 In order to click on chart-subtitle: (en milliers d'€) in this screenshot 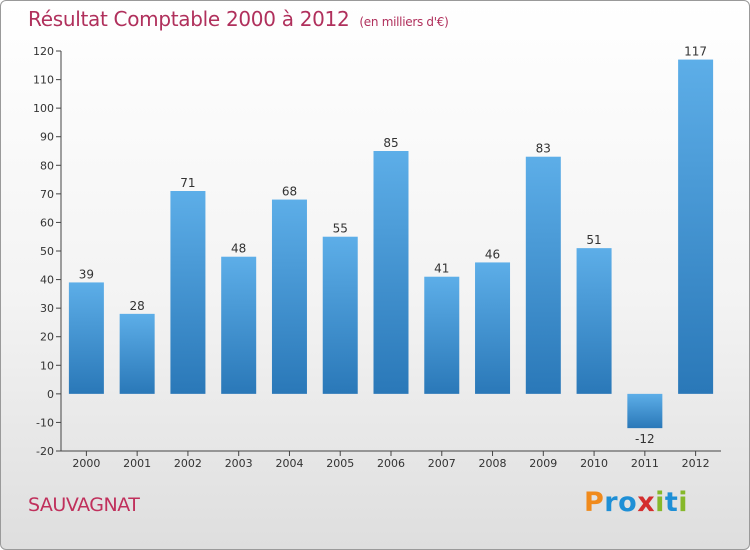, I will do `click(404, 22)`.